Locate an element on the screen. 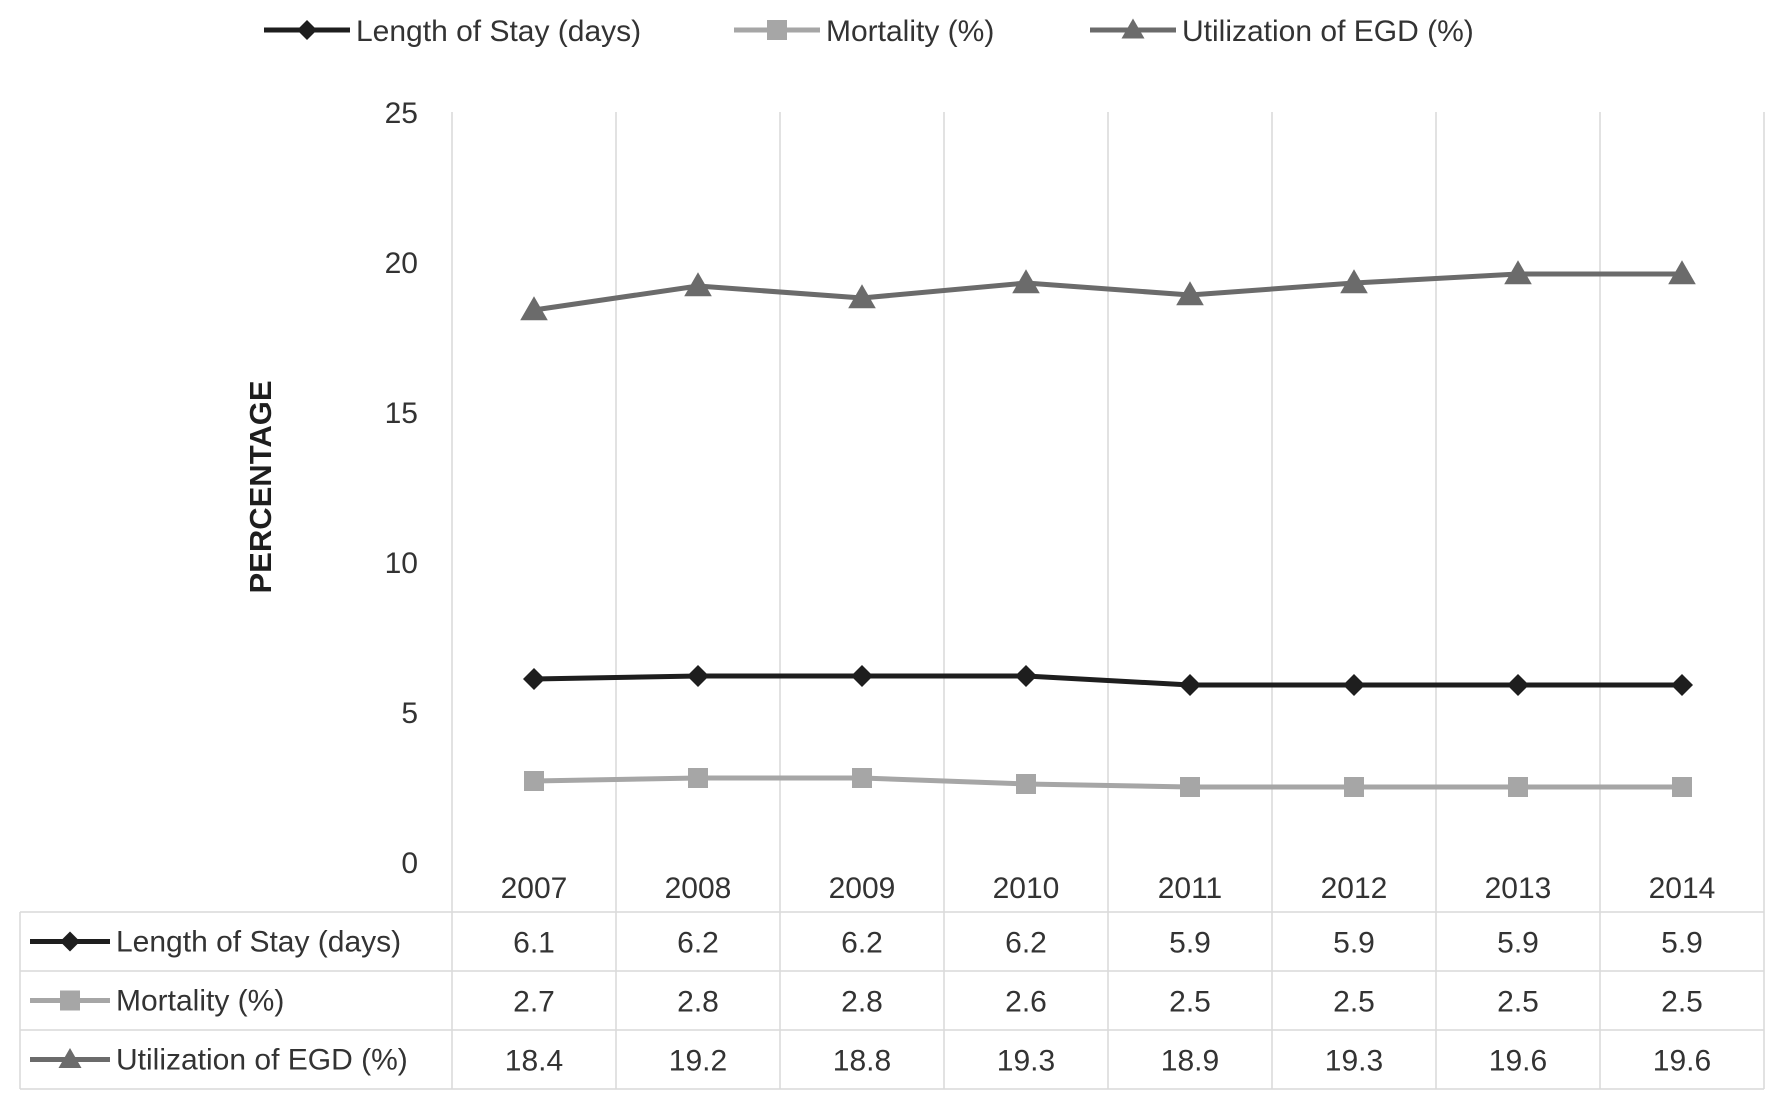 This screenshot has width=1772, height=1109. y-axis-ticks: 0 5 10 15 20 25 is located at coordinates (401, 488).